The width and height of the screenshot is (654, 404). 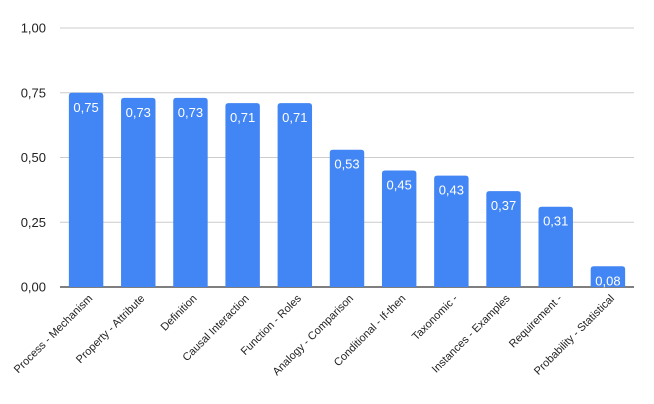 I want to click on data-label: 0,75, so click(x=85, y=107).